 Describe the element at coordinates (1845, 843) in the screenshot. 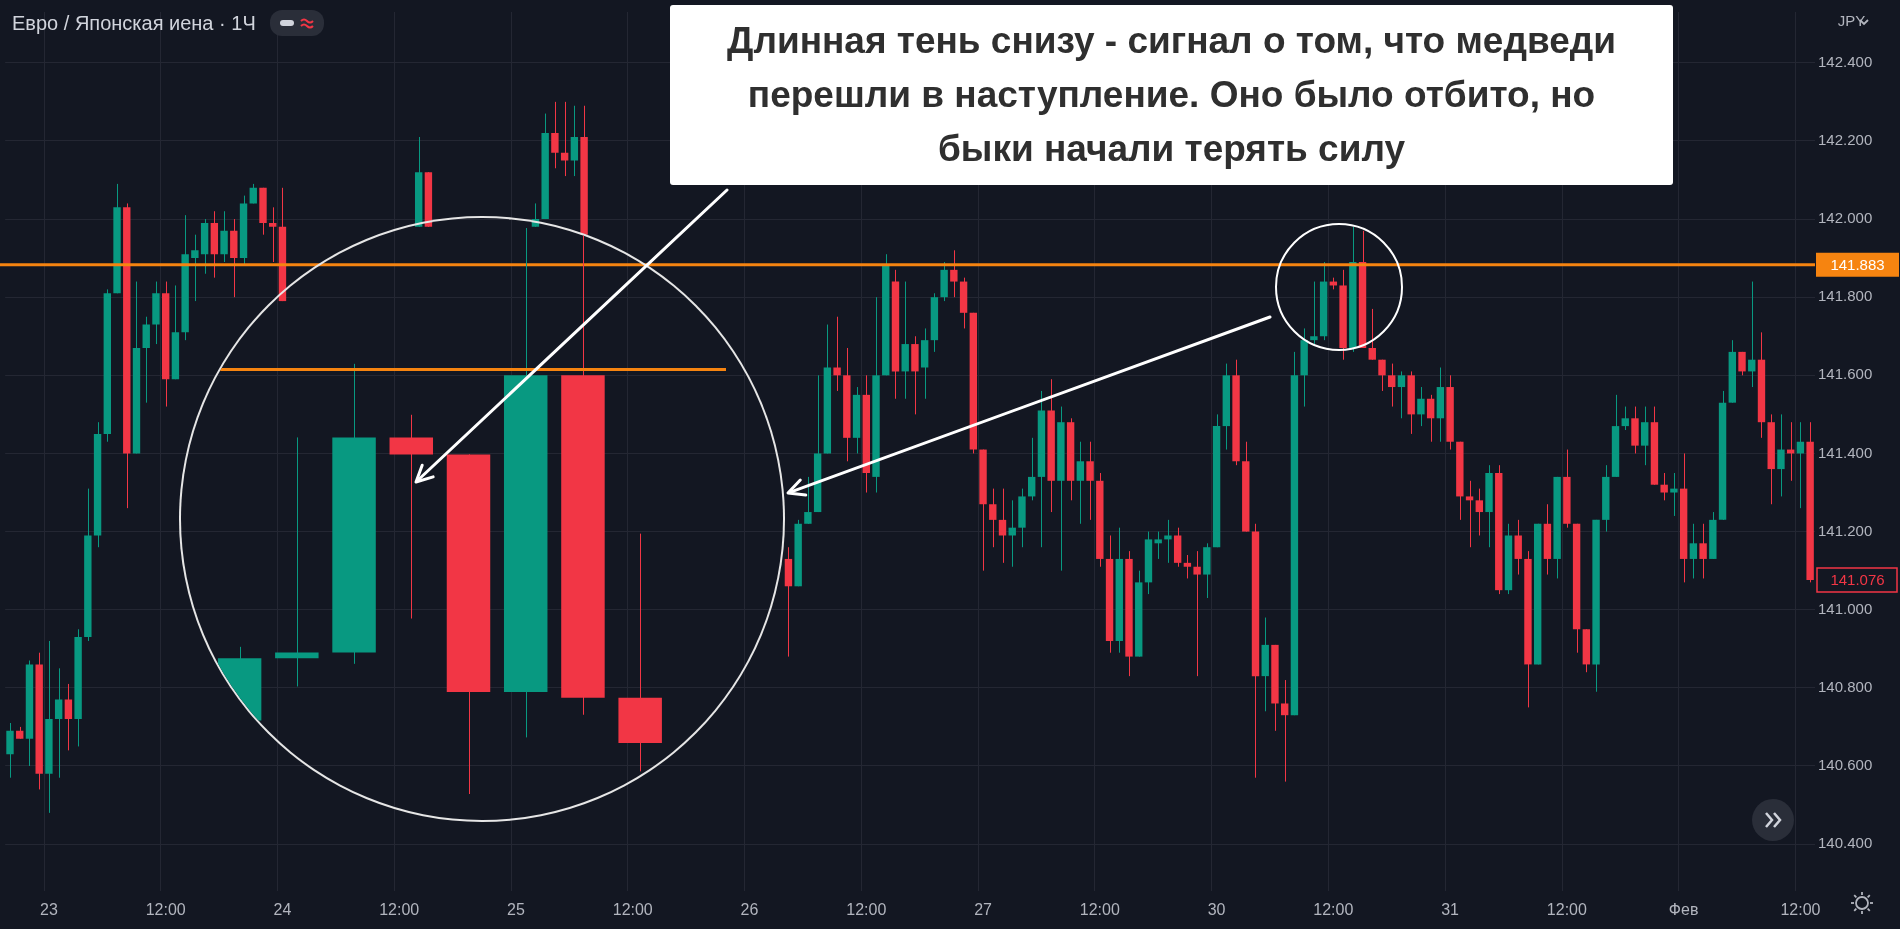

I see `y-tick-label: 140.400` at that location.